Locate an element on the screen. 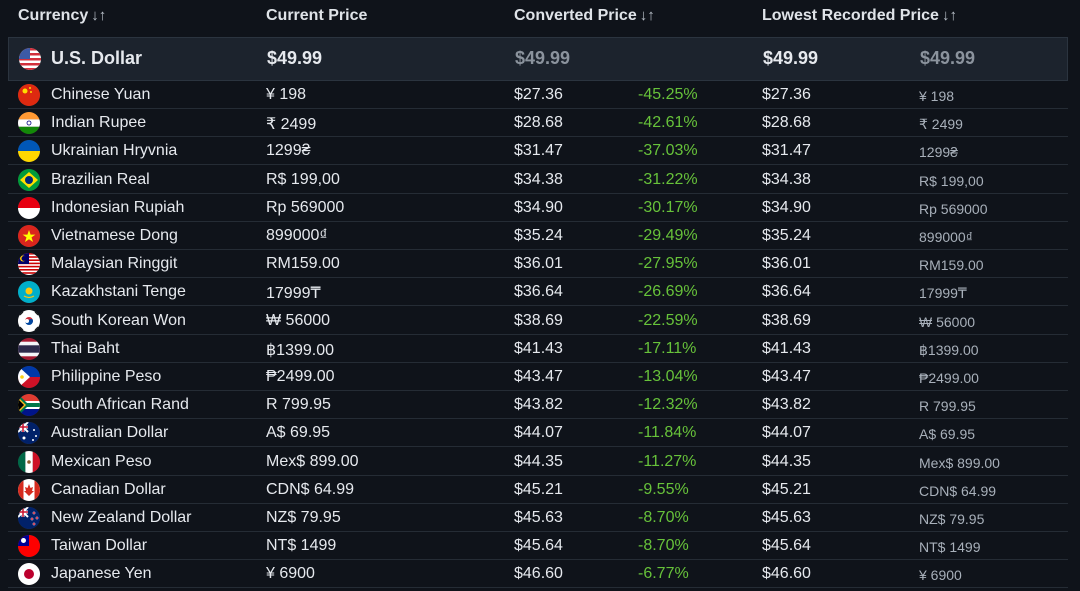 This screenshot has height=591, width=1080. lowest-price: $43.82 is located at coordinates (786, 405).